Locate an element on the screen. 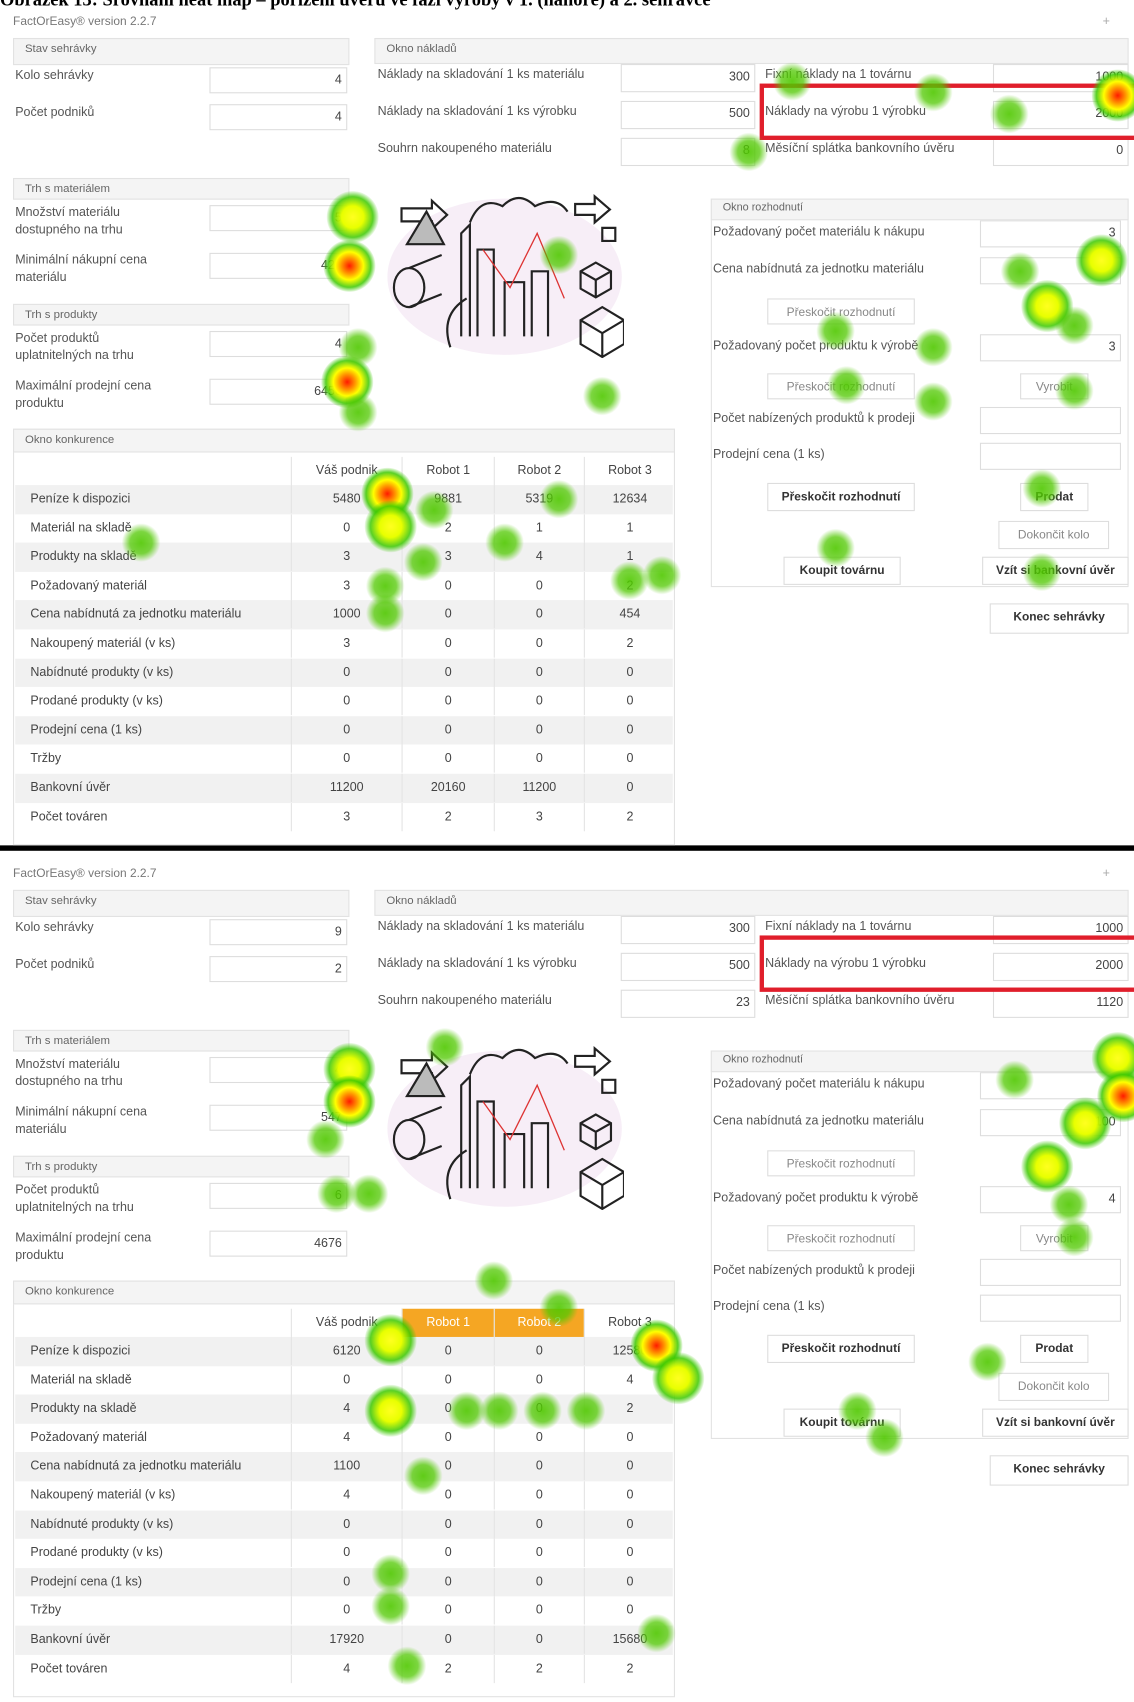  table-cell: 6120 is located at coordinates (346, 1351).